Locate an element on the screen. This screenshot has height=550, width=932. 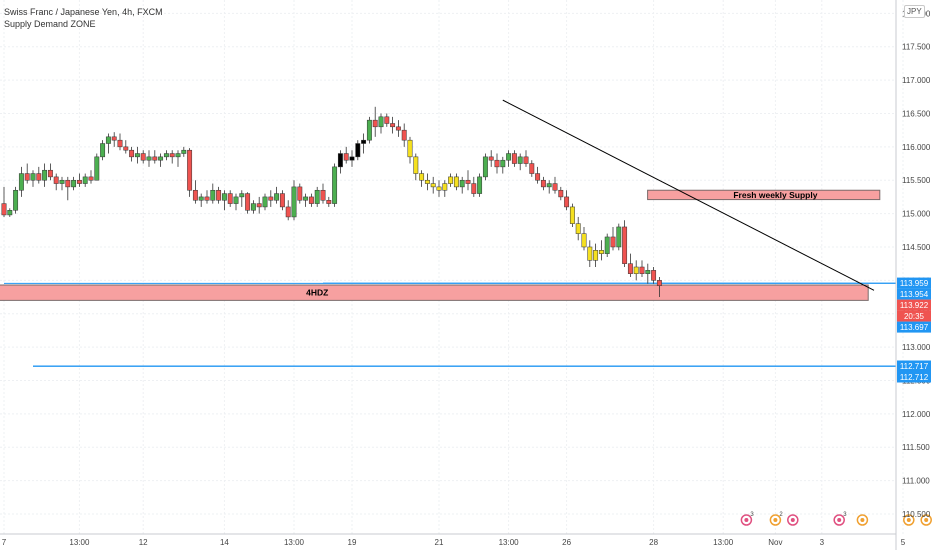
price-tick-label: 110.500 is located at coordinates (916, 514).